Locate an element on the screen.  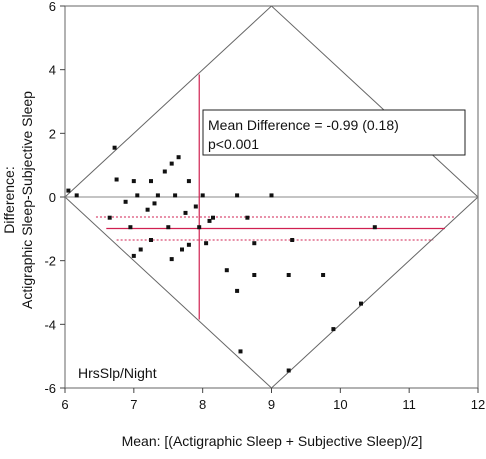
x-tick-label: 12 is located at coordinates (478, 404).